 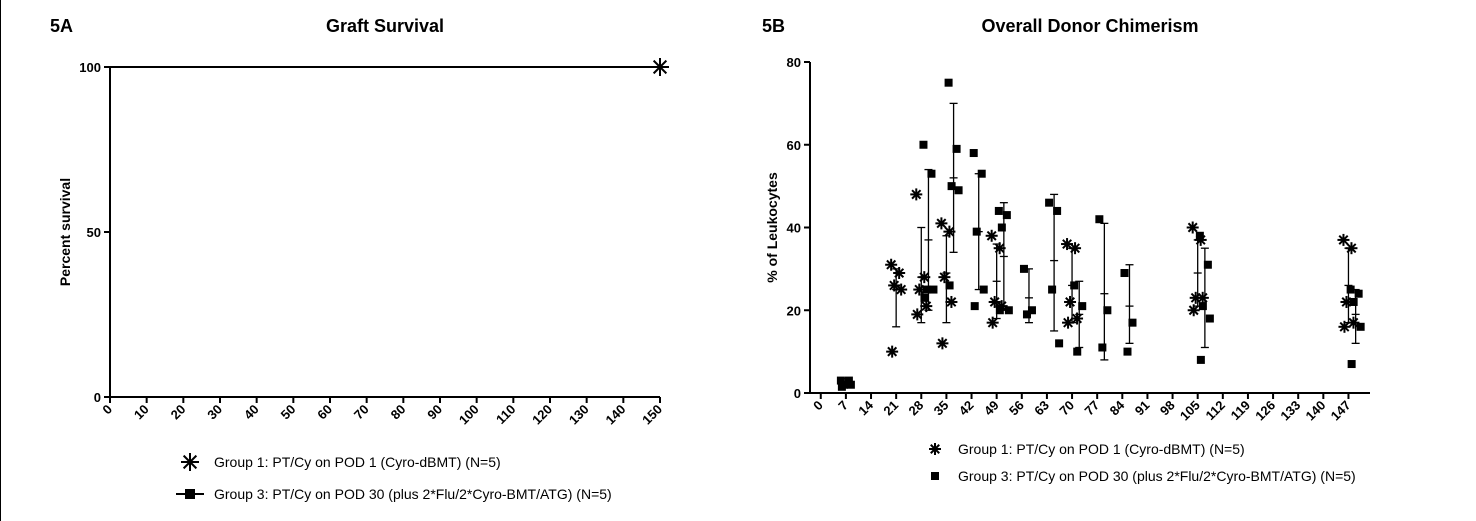 What do you see at coordinates (505, 414) in the screenshot?
I see `x-tick-label: 110` at bounding box center [505, 414].